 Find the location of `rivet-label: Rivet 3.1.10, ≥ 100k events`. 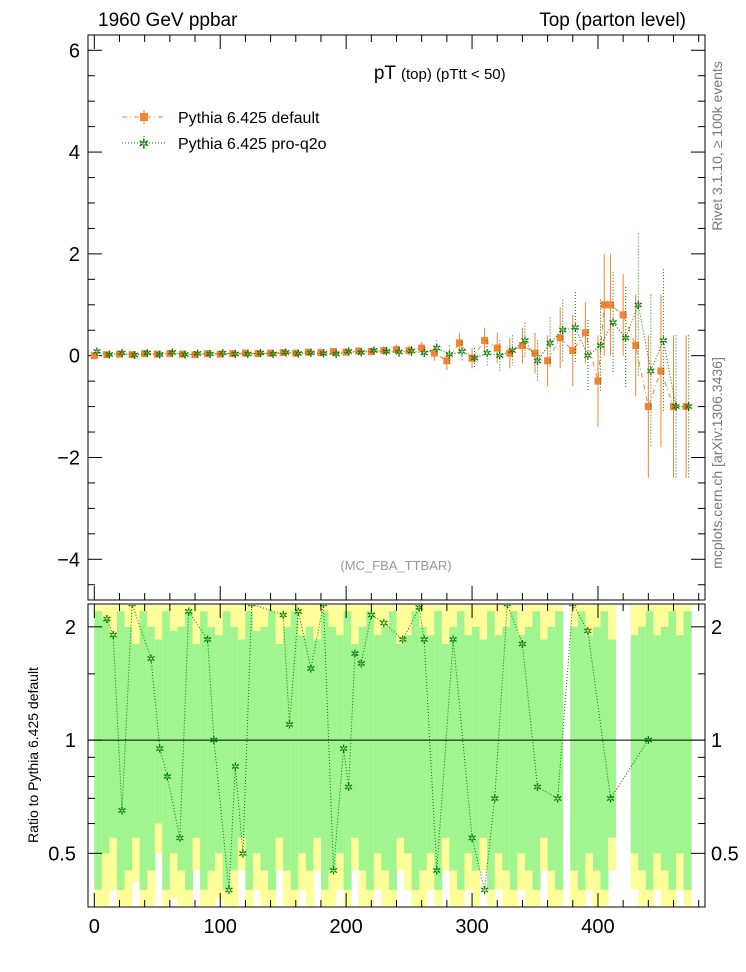

rivet-label: Rivet 3.1.10, ≥ 100k events is located at coordinates (717, 146).